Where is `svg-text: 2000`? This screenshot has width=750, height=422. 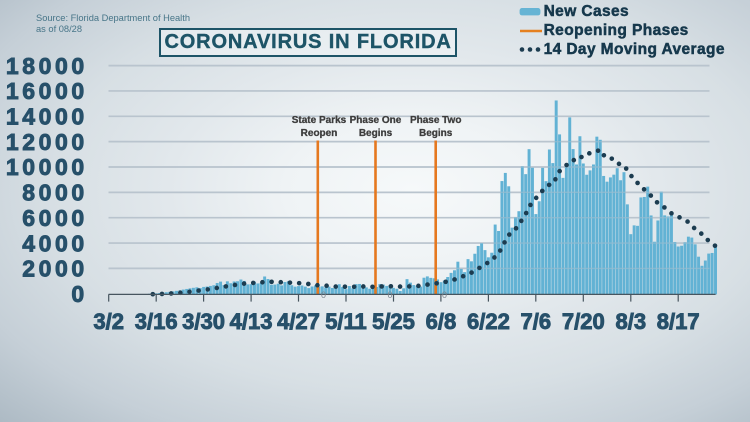 svg-text: 2000 is located at coordinates (55, 269).